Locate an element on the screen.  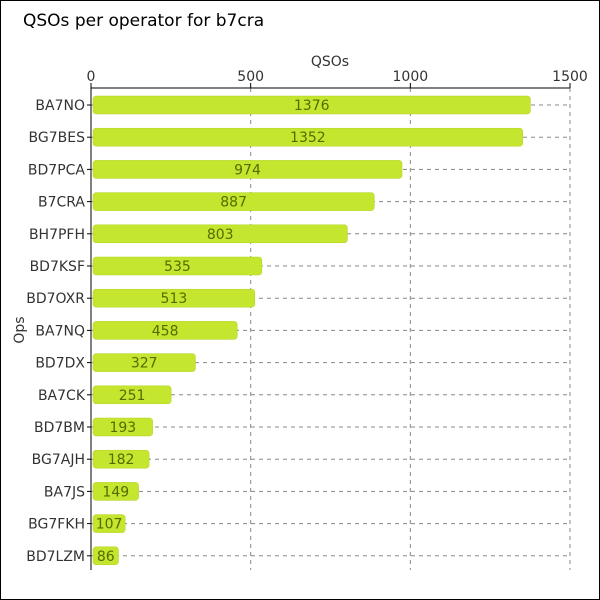
bar-b7cra is located at coordinates (233, 201).